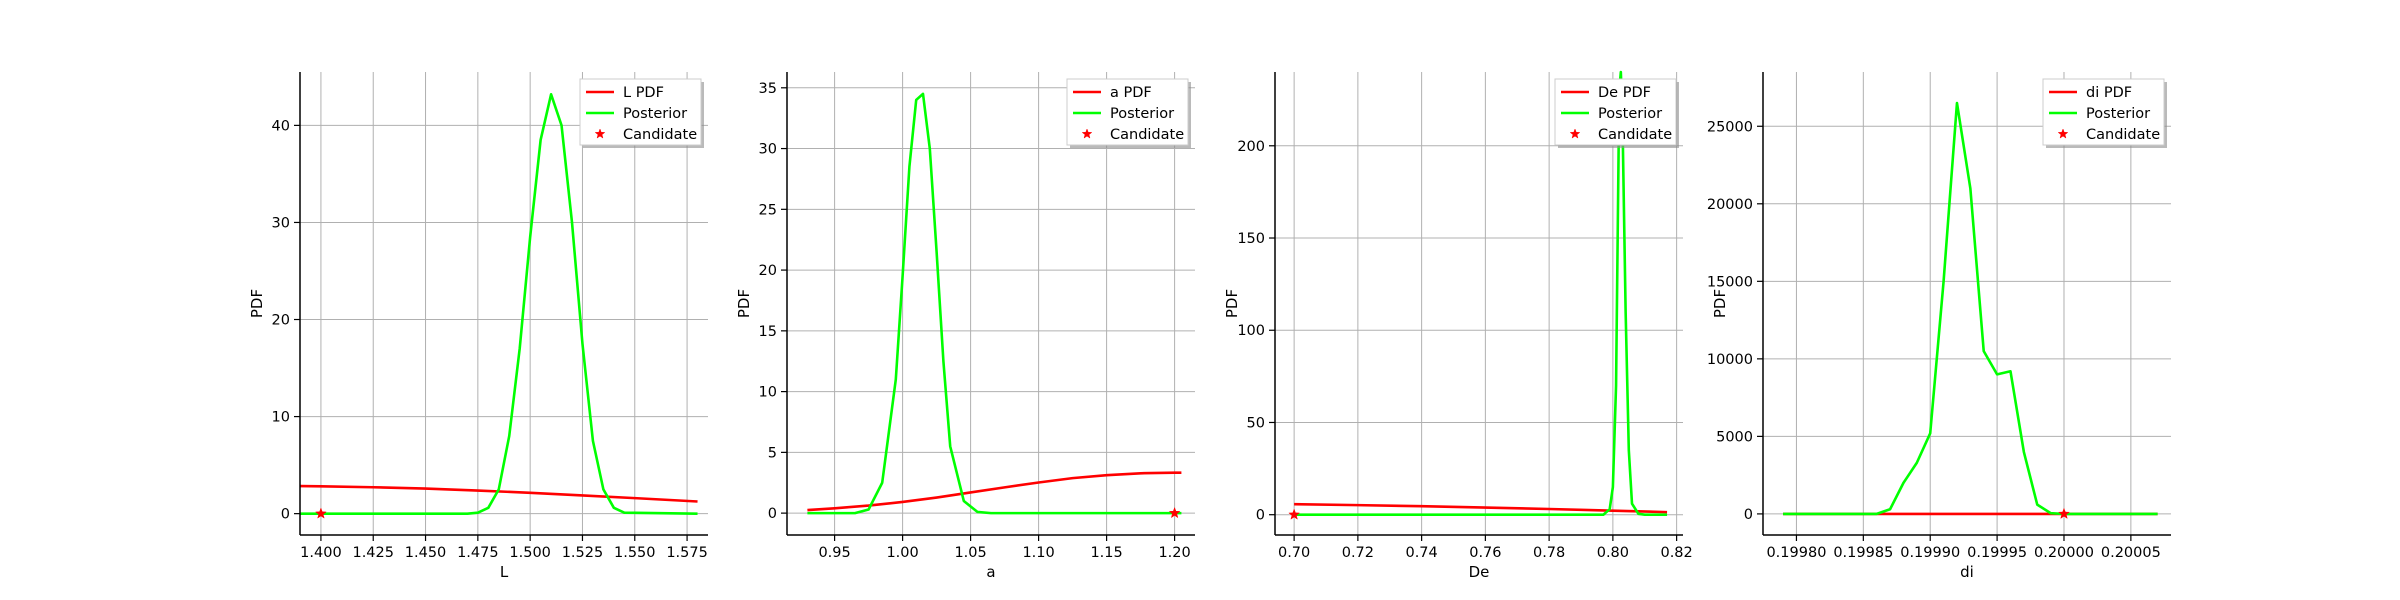 Image resolution: width=2400 pixels, height=600 pixels. I want to click on x-tick-label: 0.78, so click(1549, 553).